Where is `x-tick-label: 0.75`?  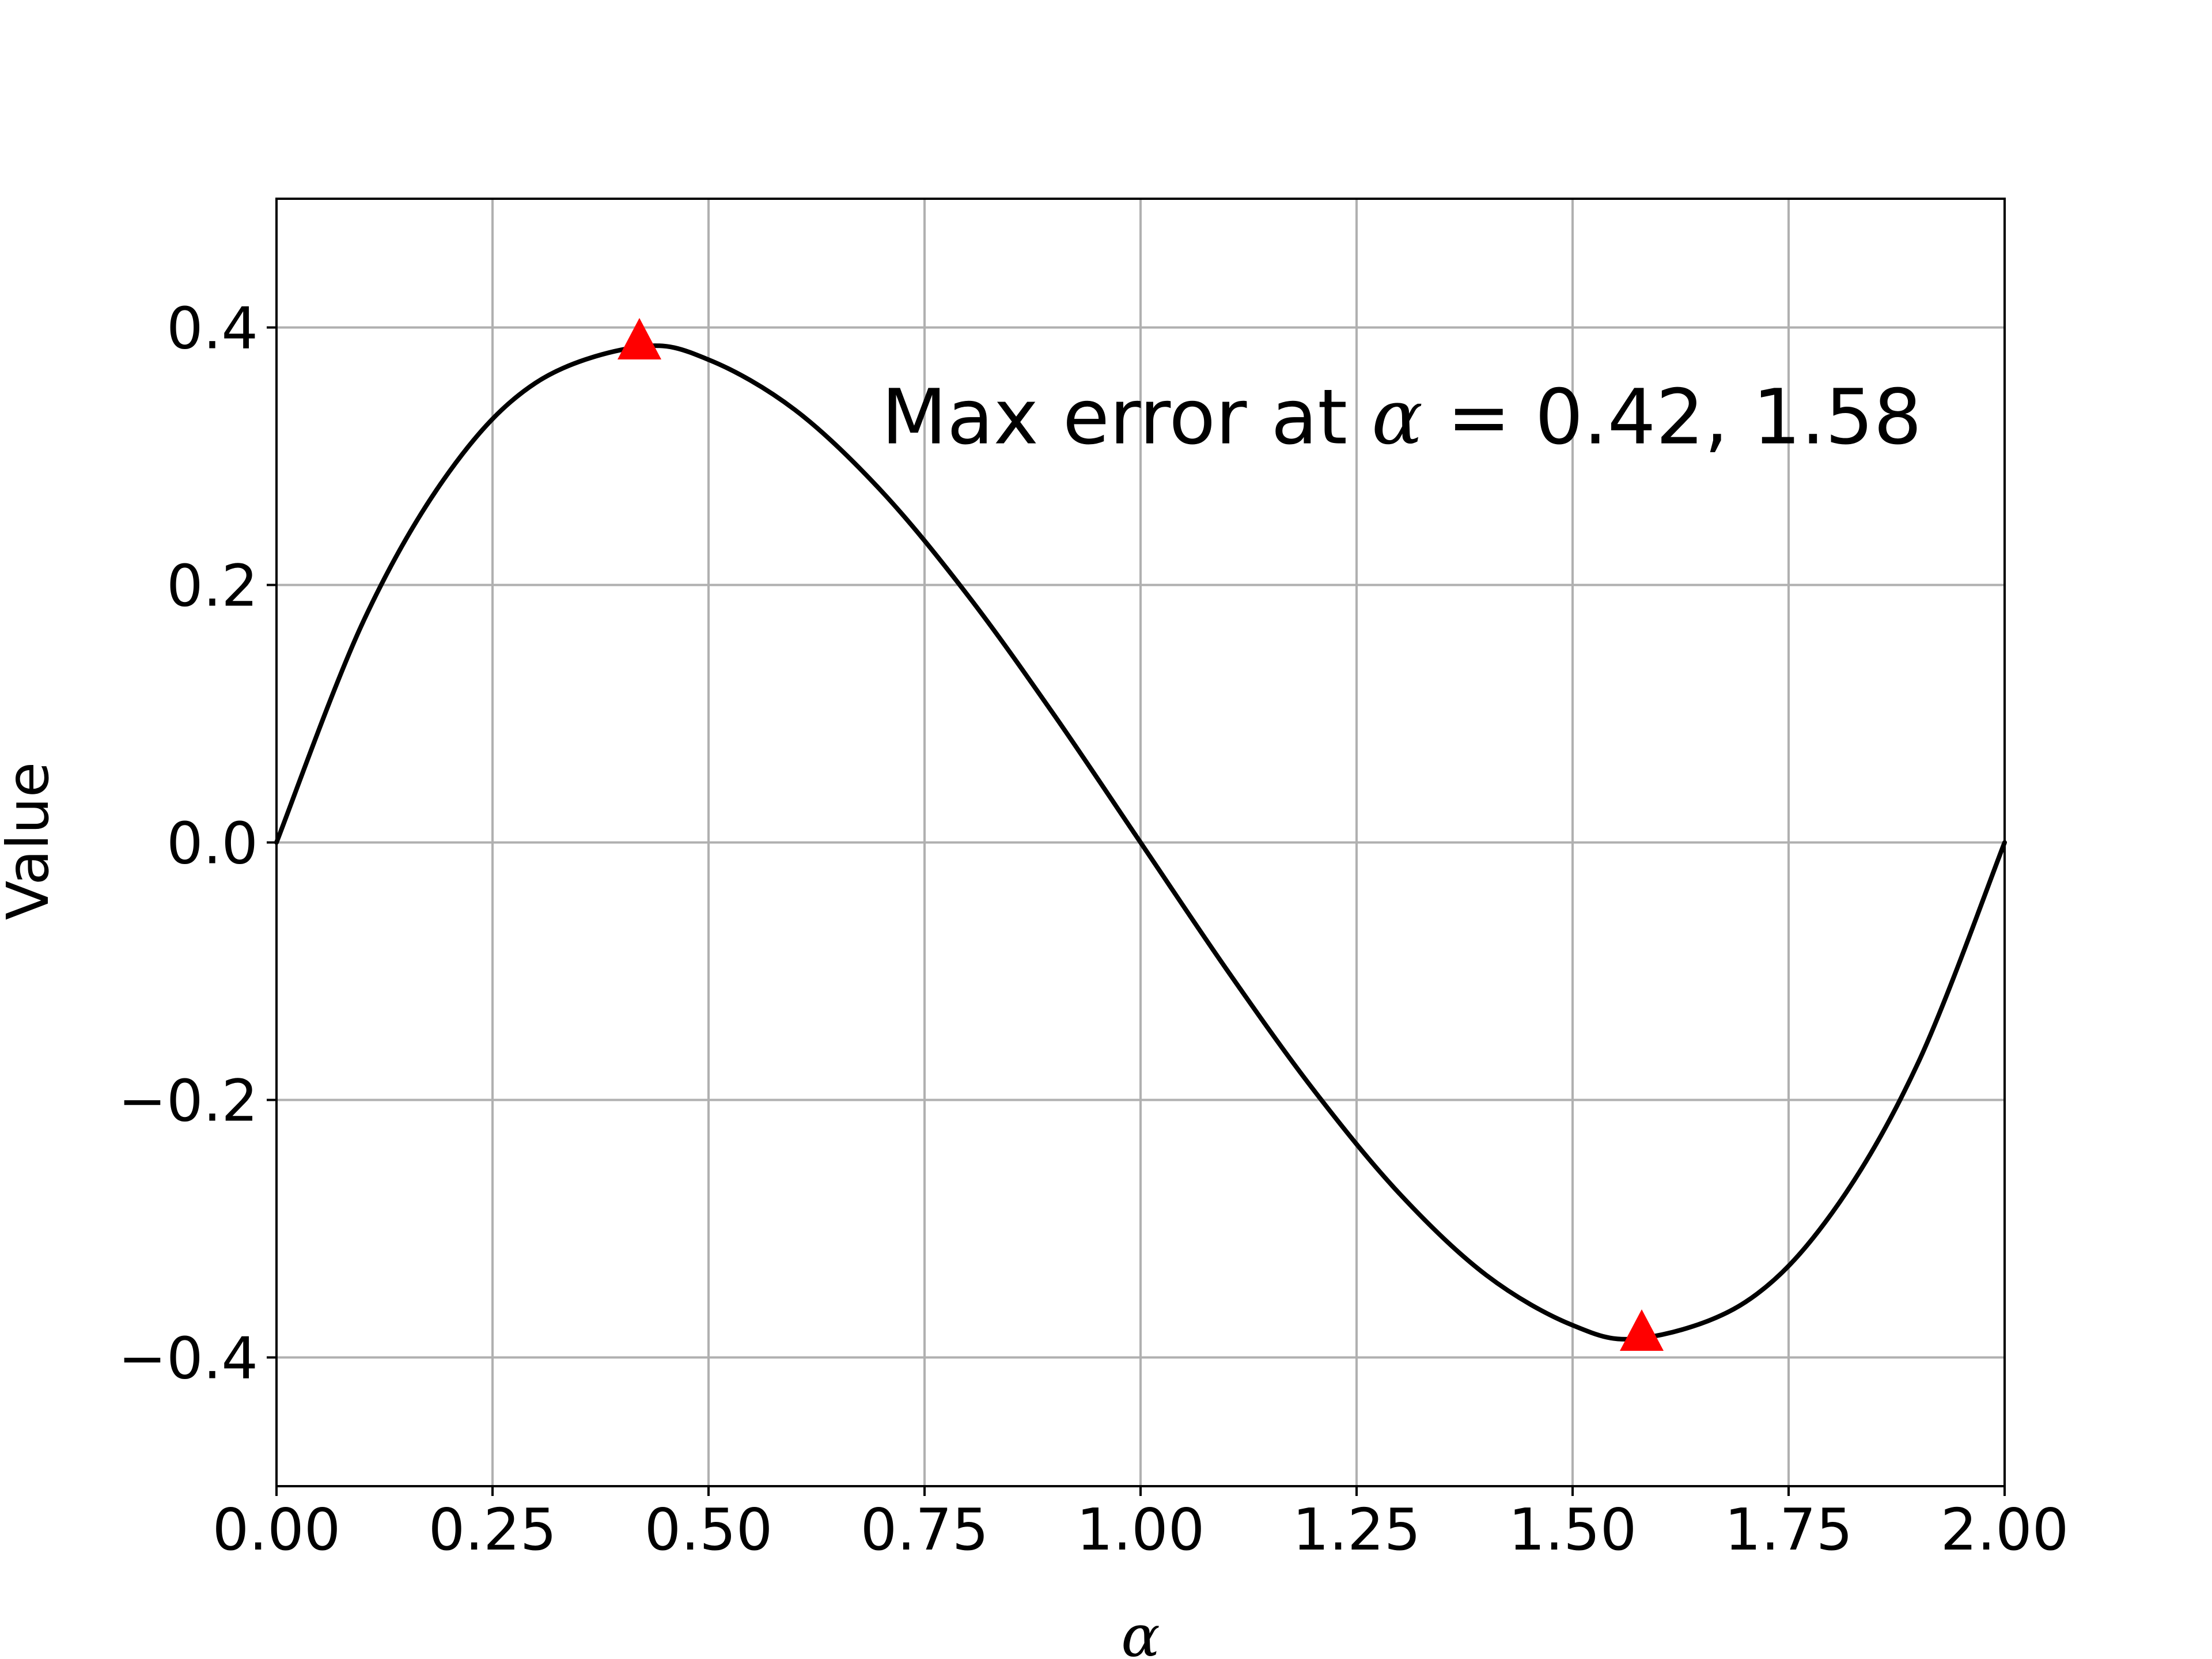
x-tick-label: 0.75 is located at coordinates (925, 1529).